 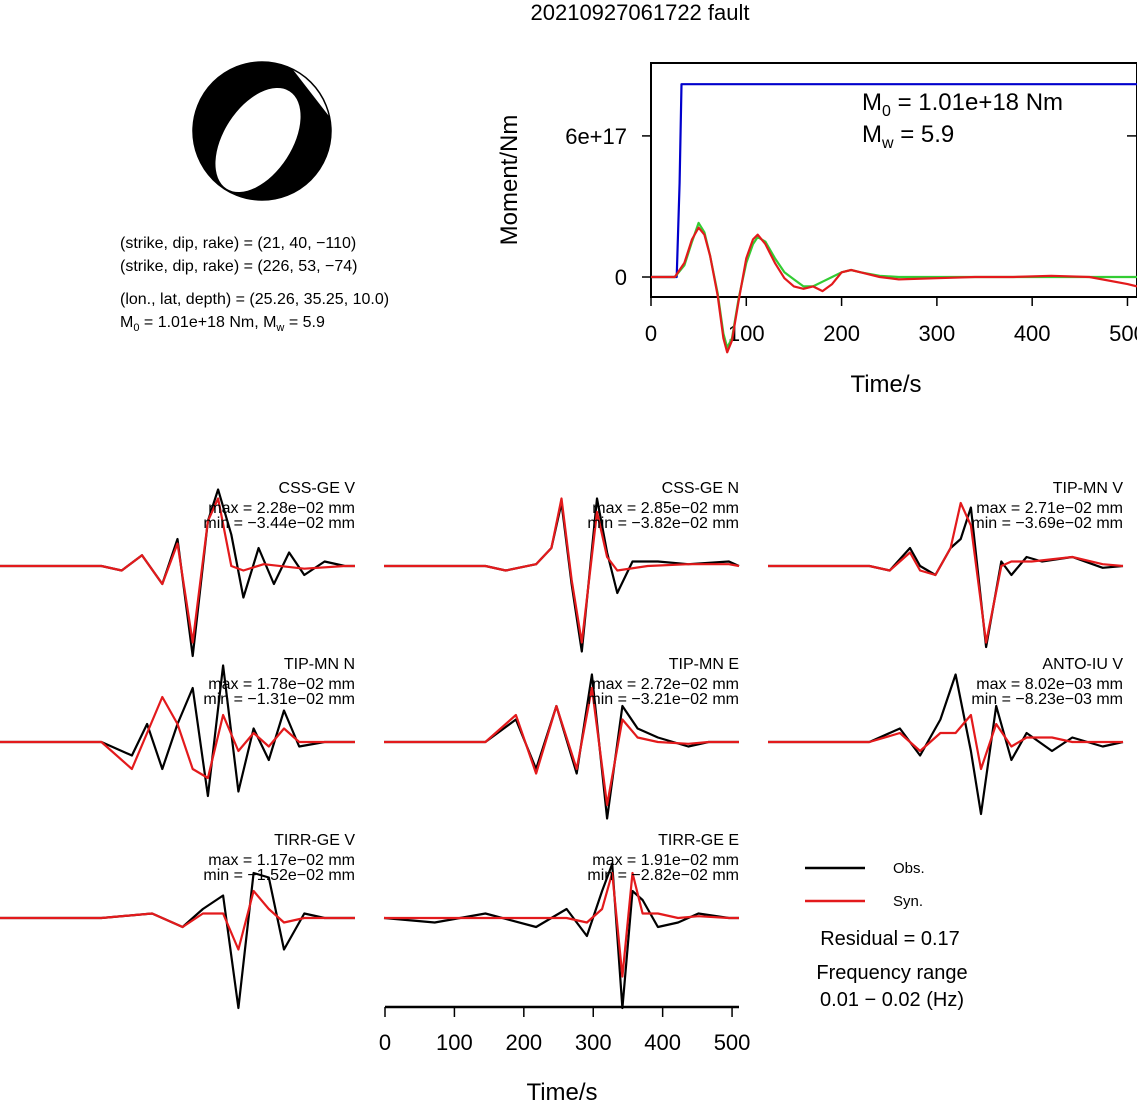 What do you see at coordinates (908, 136) in the screenshot?
I see `magnitude-annotation: Mw = 5.9` at bounding box center [908, 136].